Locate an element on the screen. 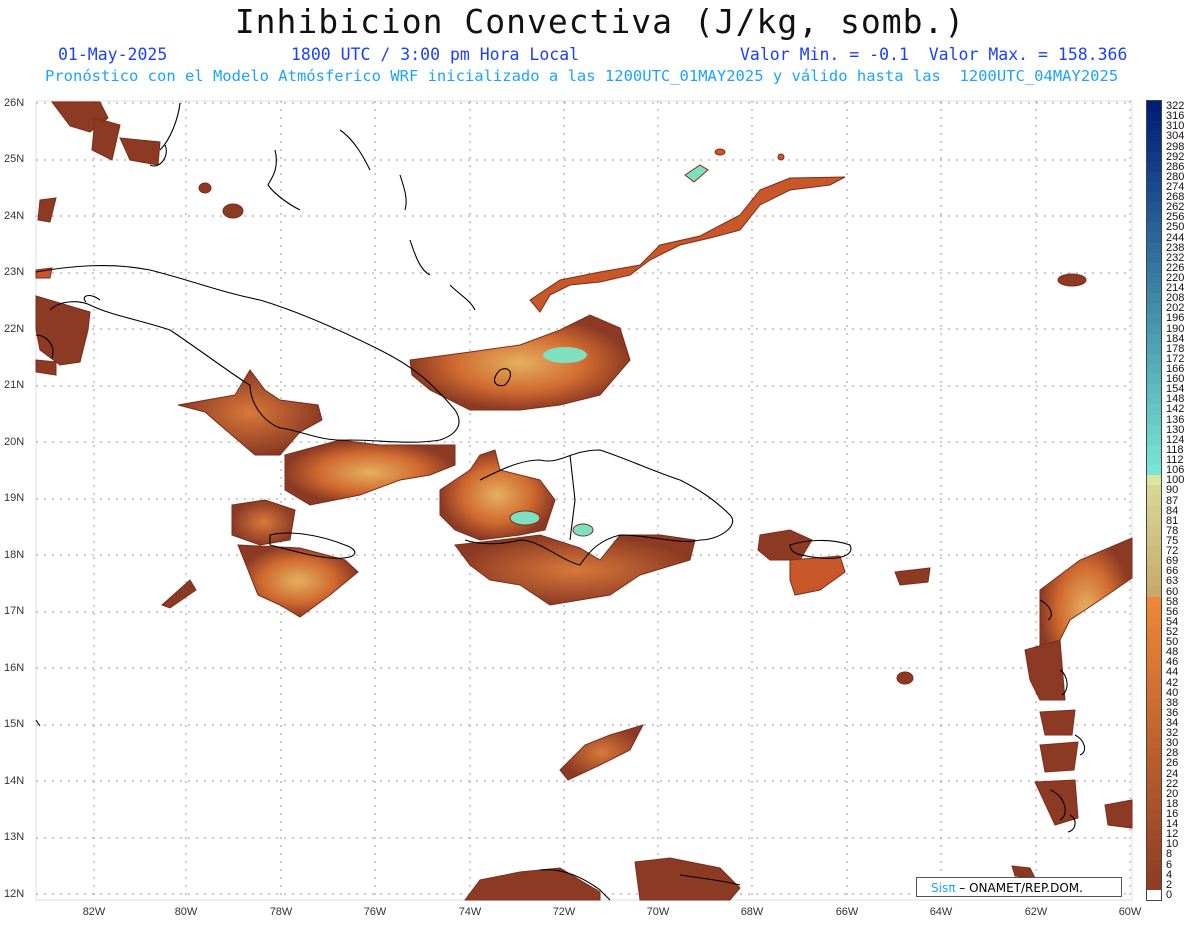 Image resolution: width=1200 pixels, height=927 pixels. colorbar-label: 160 is located at coordinates (1175, 379).